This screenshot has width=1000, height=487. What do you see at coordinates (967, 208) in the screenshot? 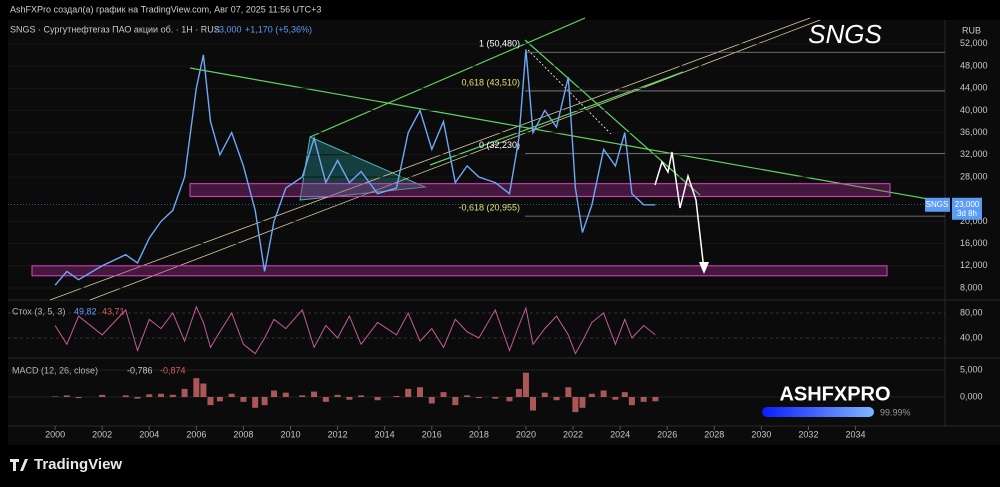
I see `price-tag-box` at bounding box center [967, 208].